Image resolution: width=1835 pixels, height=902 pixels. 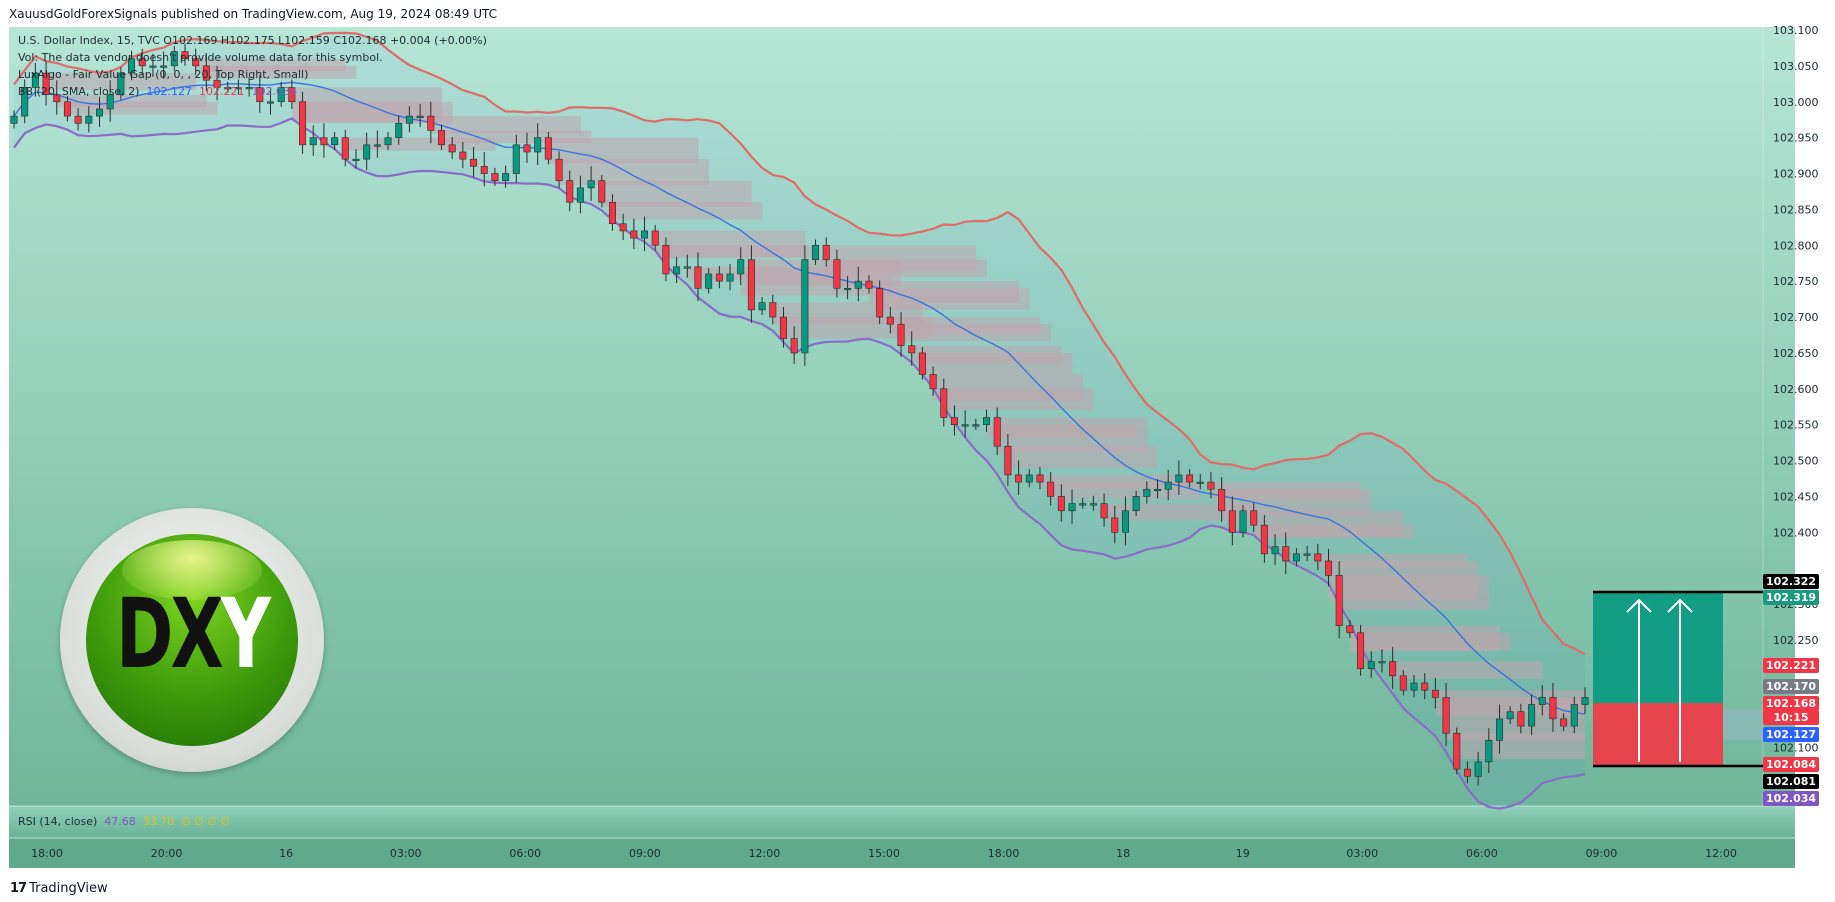 I want to click on profit-zone, so click(x=1658, y=648).